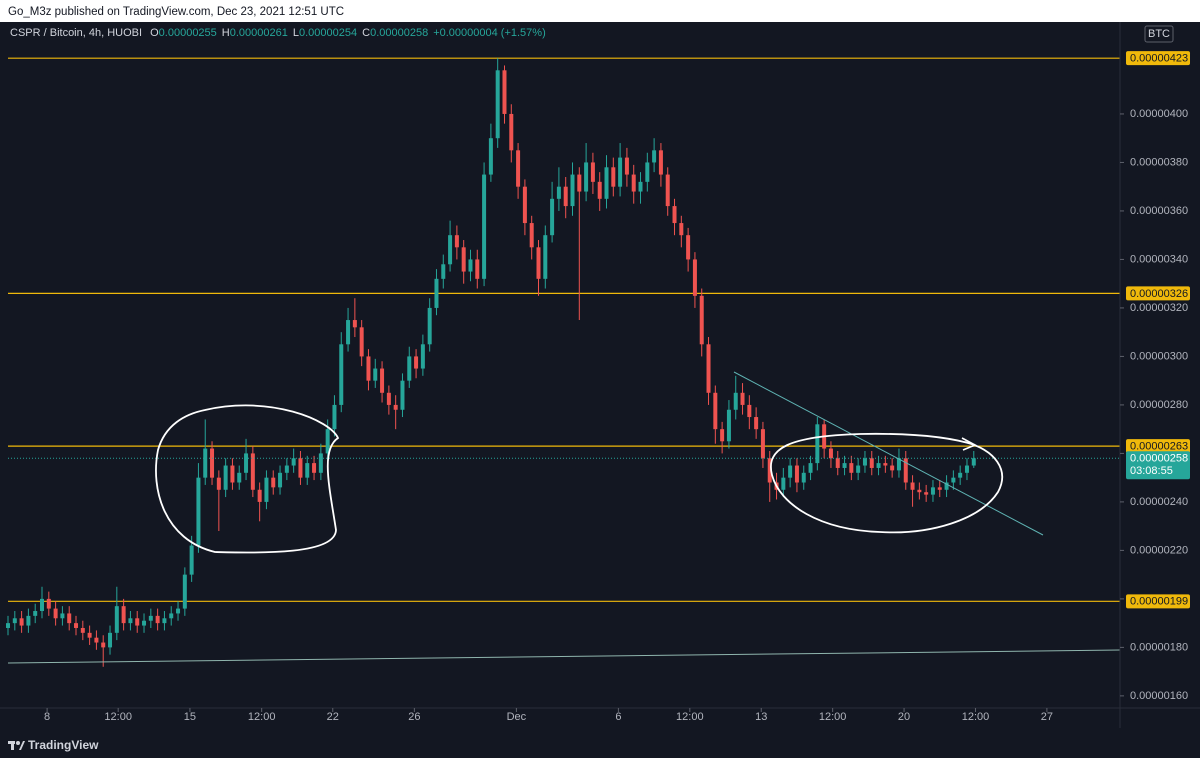 This screenshot has width=1200, height=758. Describe the element at coordinates (295, 33) in the screenshot. I see `legend-key: L` at that location.